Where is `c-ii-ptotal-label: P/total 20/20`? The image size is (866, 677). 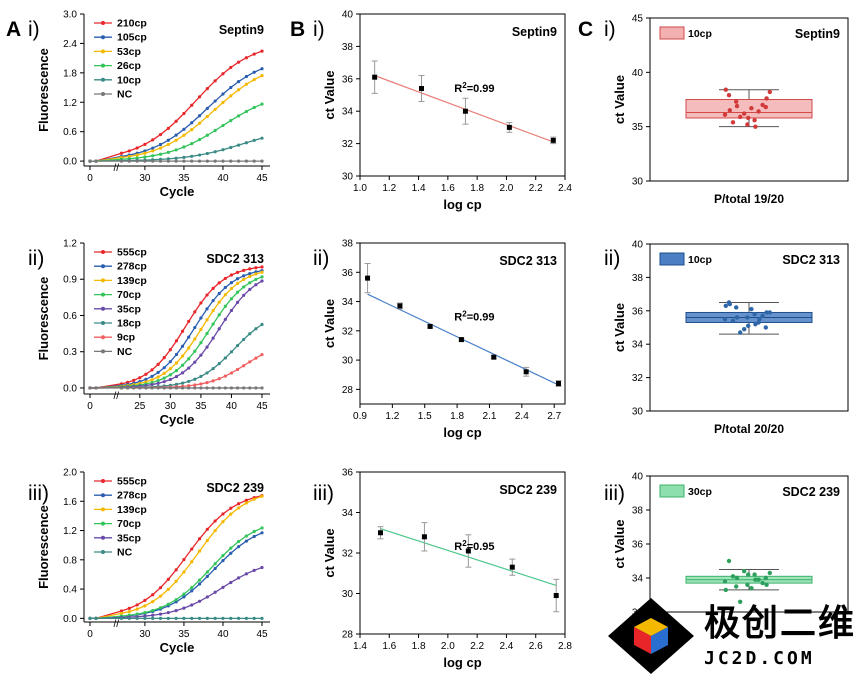
c-ii-ptotal-label: P/total 20/20 is located at coordinates (749, 429).